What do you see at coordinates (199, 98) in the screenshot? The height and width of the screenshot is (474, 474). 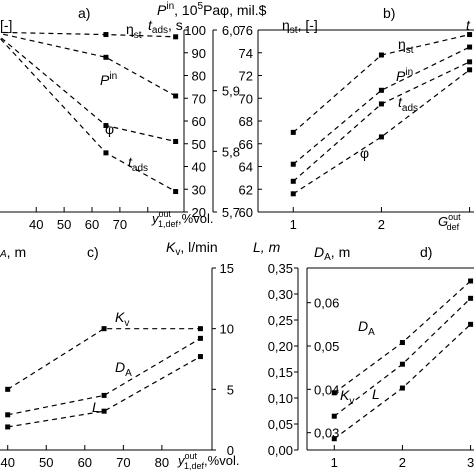 I see `panel-a-t-tick-label: 70` at bounding box center [199, 98].